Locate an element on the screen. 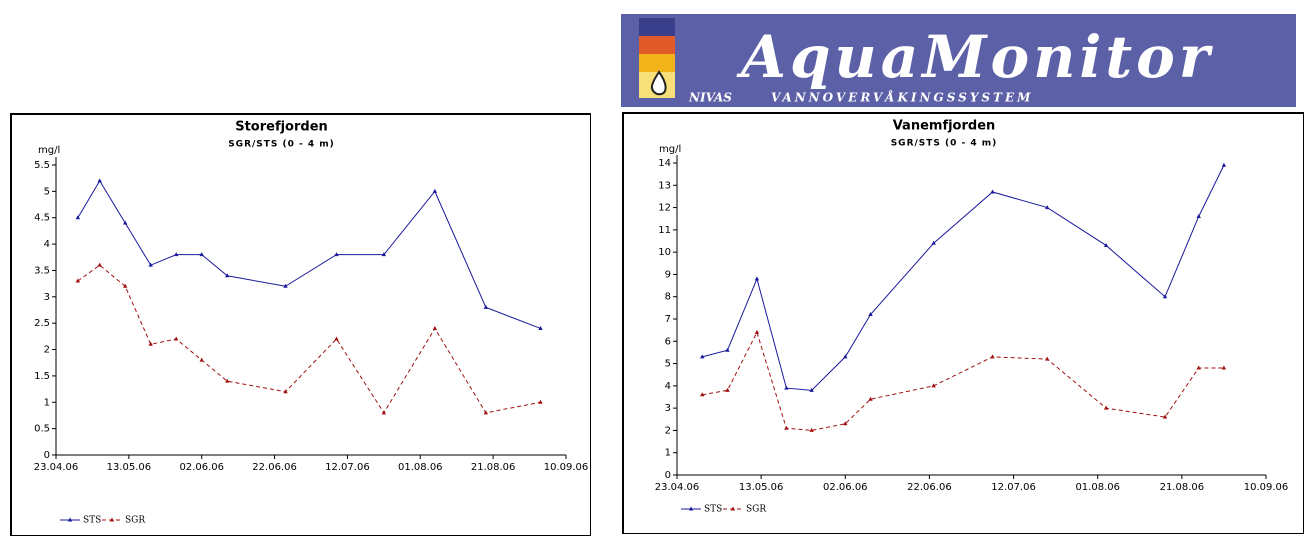  y-tick-label: 5.5 is located at coordinates (42, 165).